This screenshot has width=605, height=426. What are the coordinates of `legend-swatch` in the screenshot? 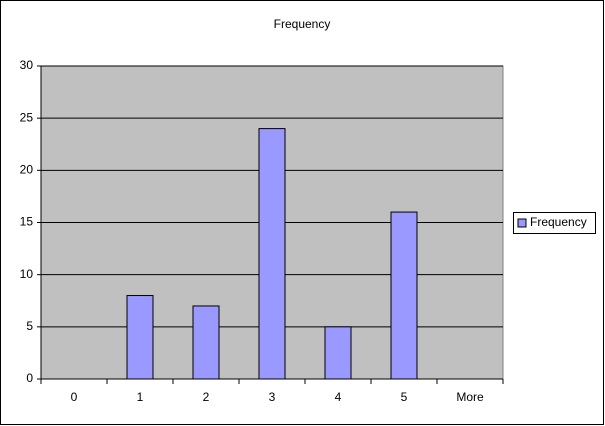 It's located at (522, 223).